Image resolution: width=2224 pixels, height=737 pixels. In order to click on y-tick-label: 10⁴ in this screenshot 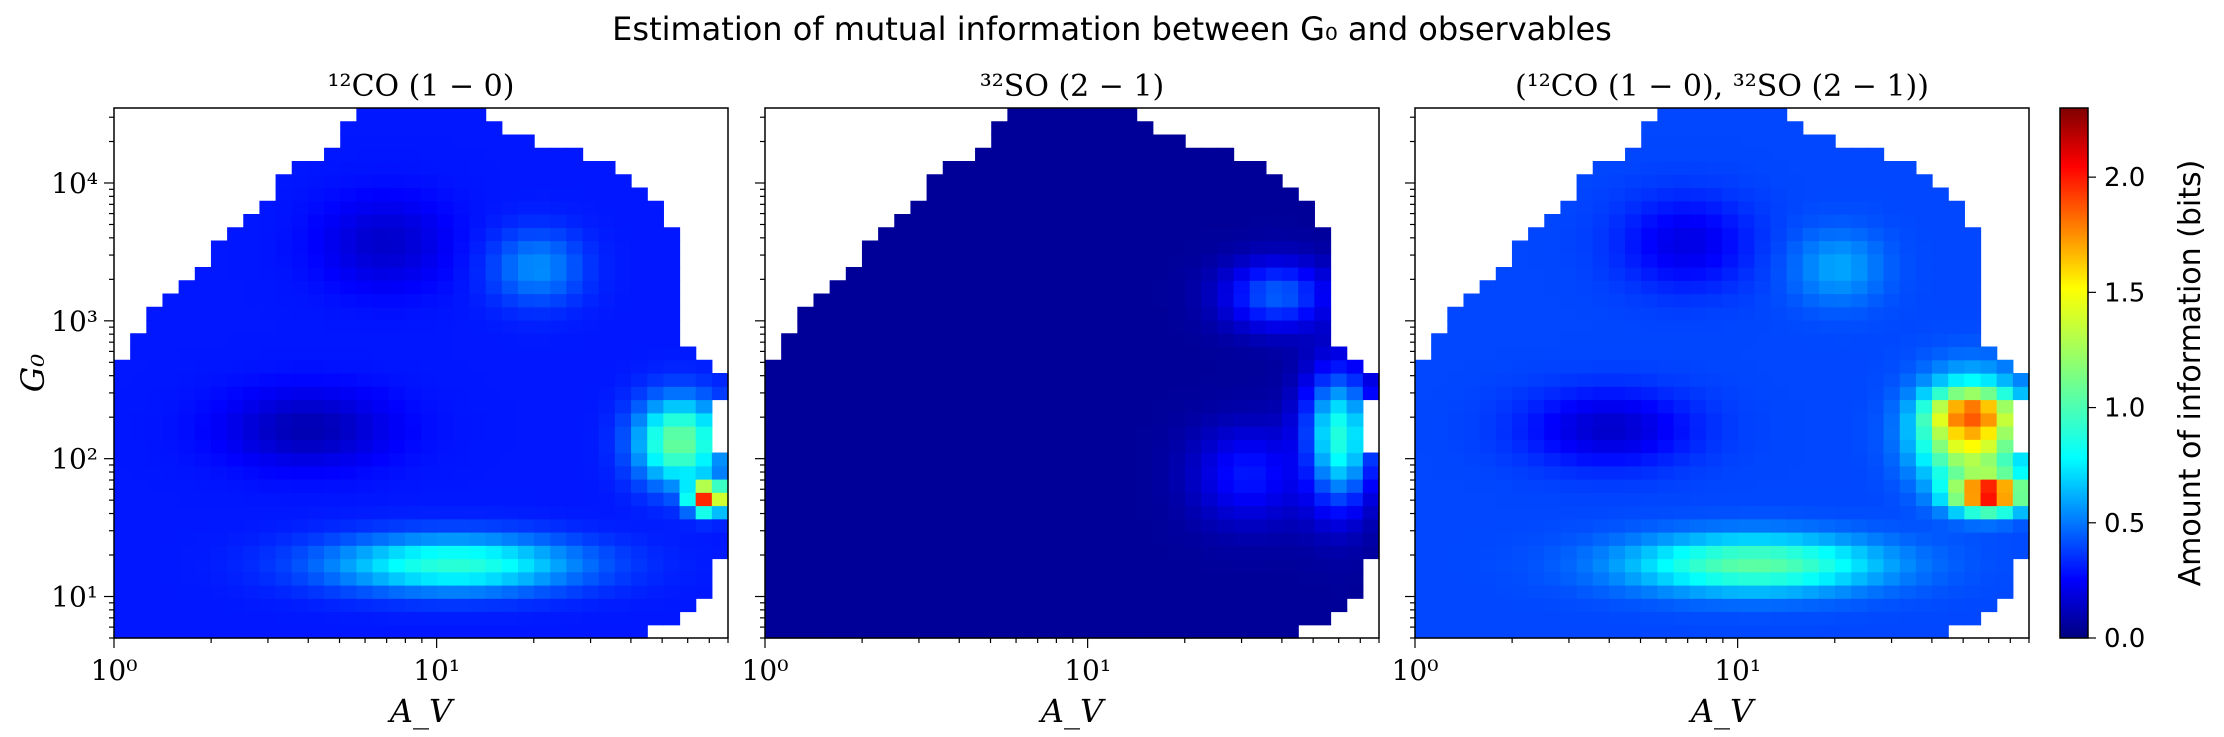, I will do `click(74, 183)`.